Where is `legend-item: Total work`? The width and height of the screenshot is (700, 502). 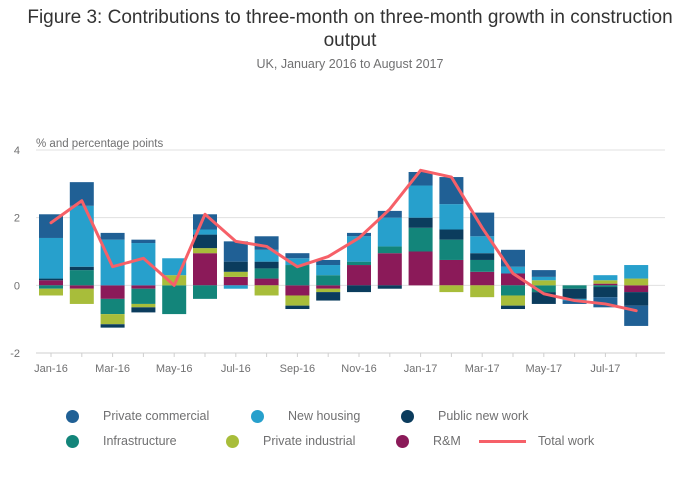 legend-item: Total work is located at coordinates (536, 441).